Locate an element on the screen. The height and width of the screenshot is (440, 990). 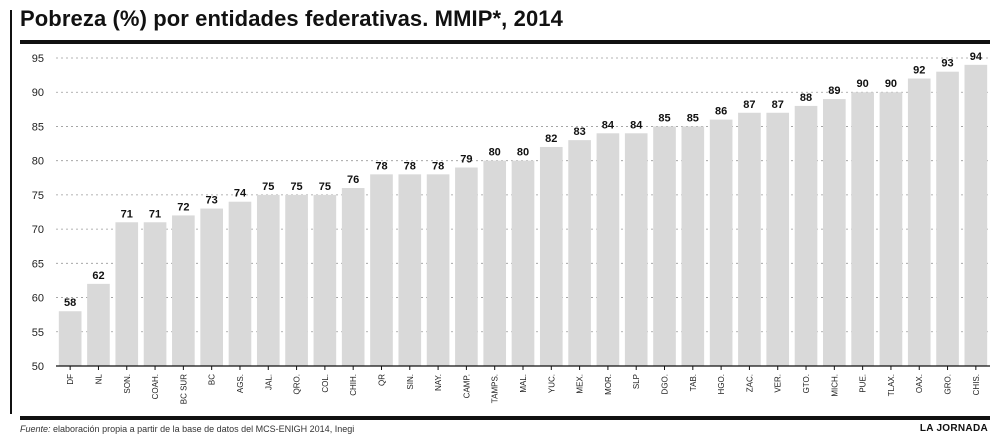
x-tick-label: QR is located at coordinates (381, 380).